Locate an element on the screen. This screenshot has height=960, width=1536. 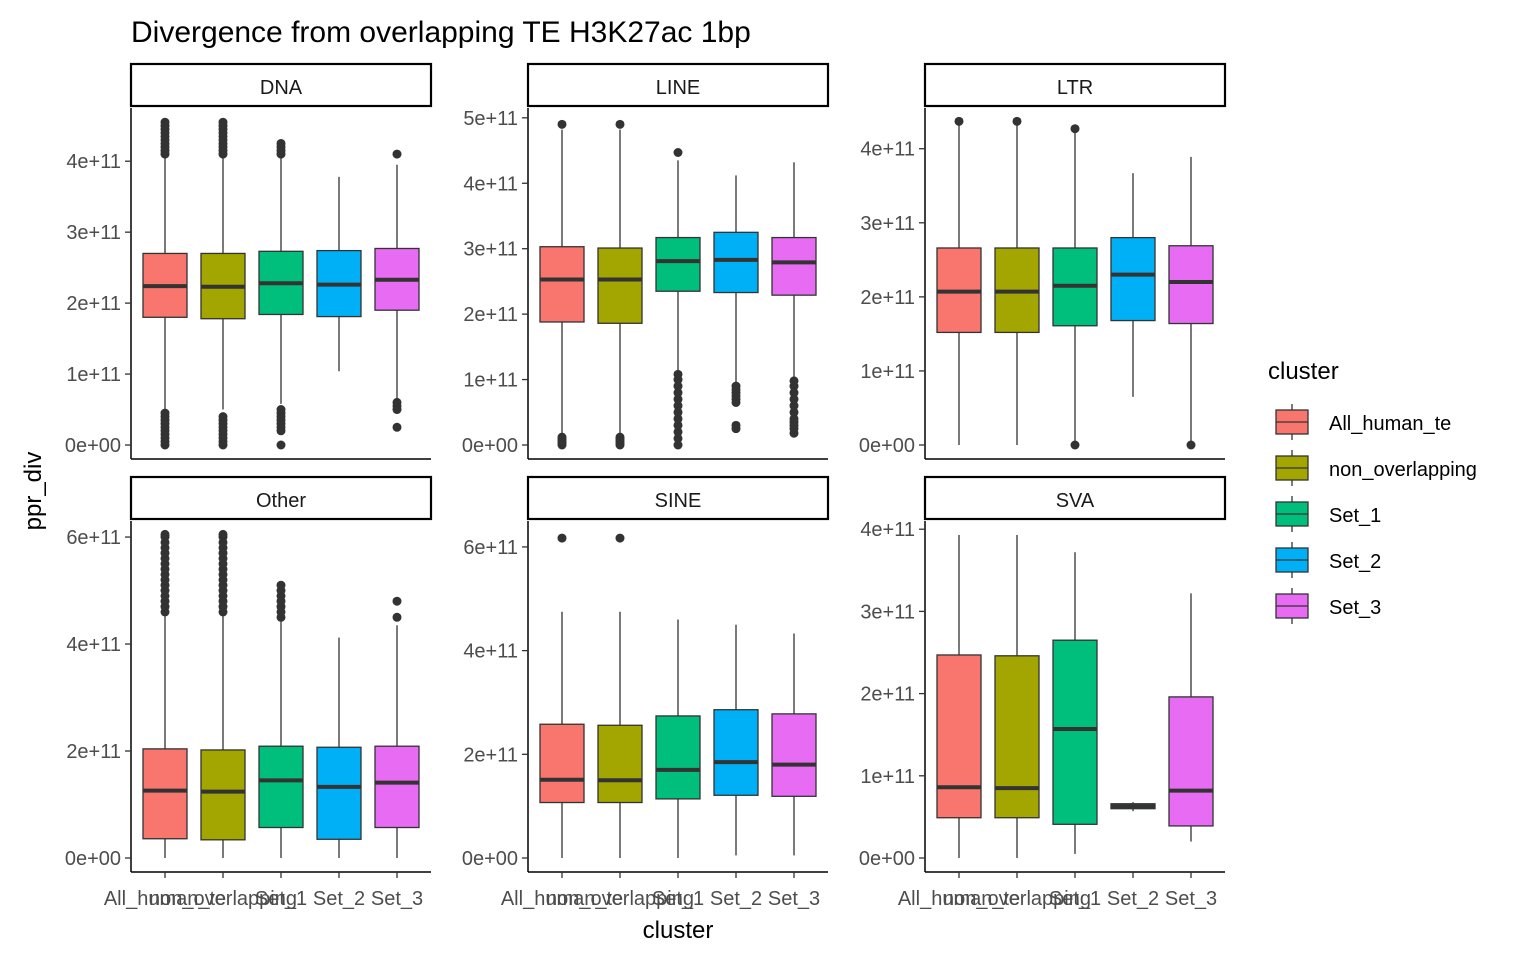
legend-item-set-1: Set_1 is located at coordinates (1328, 514).